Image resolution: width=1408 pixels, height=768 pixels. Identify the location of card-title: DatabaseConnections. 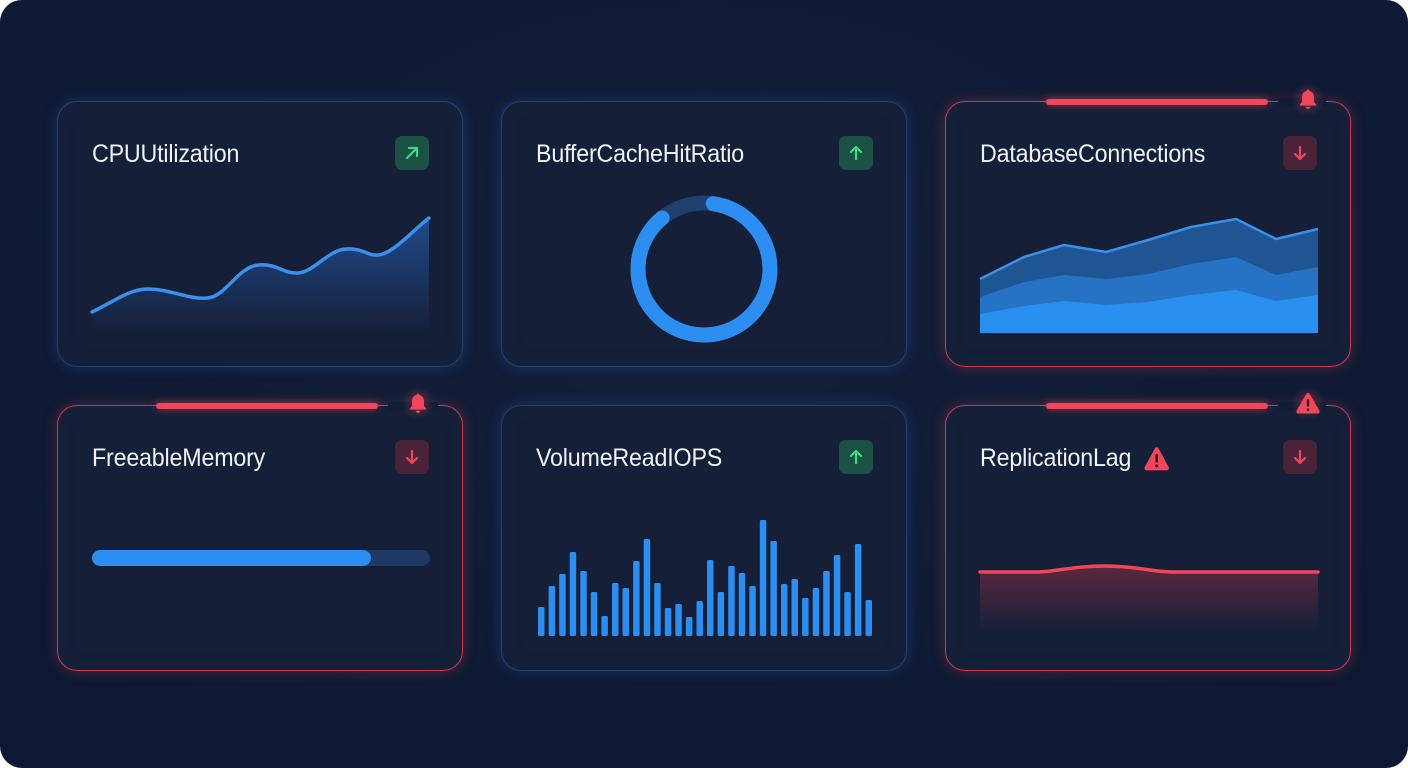
(1092, 154).